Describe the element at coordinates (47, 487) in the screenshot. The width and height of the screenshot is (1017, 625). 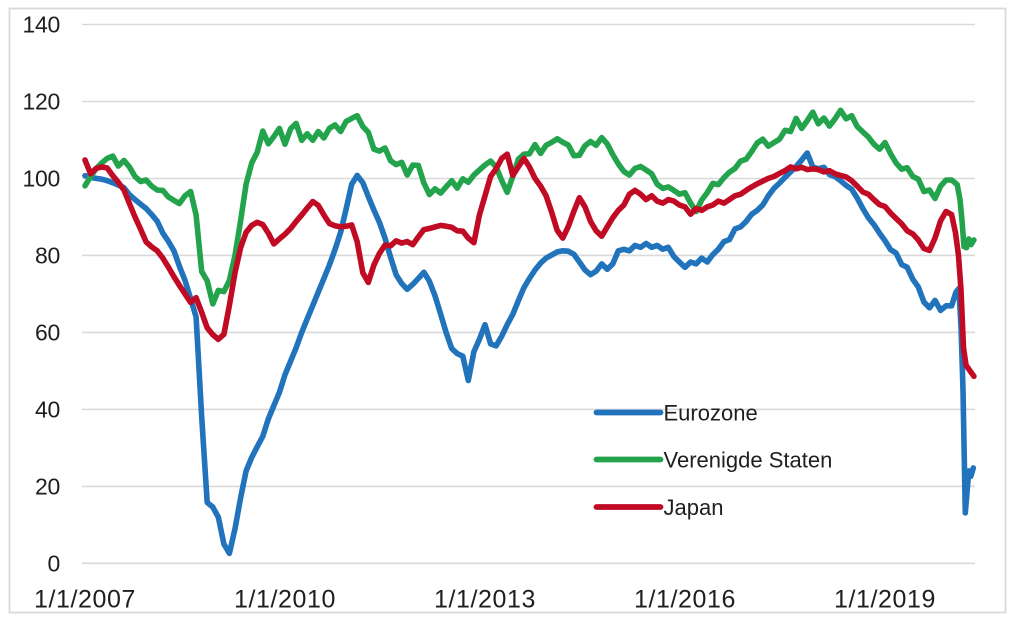
I see `svg-text: 20` at that location.